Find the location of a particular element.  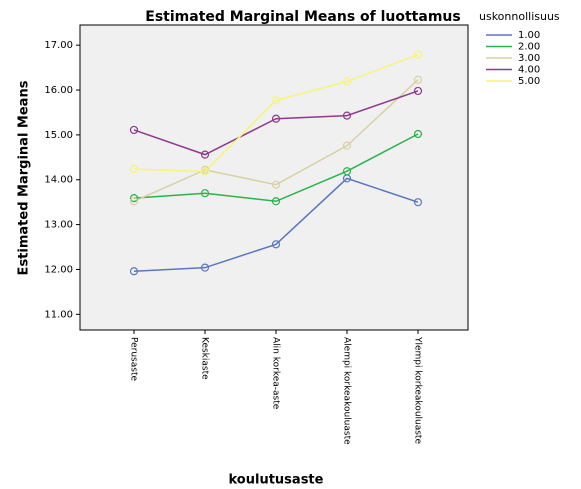

legend-label: 5.00 is located at coordinates (529, 81).